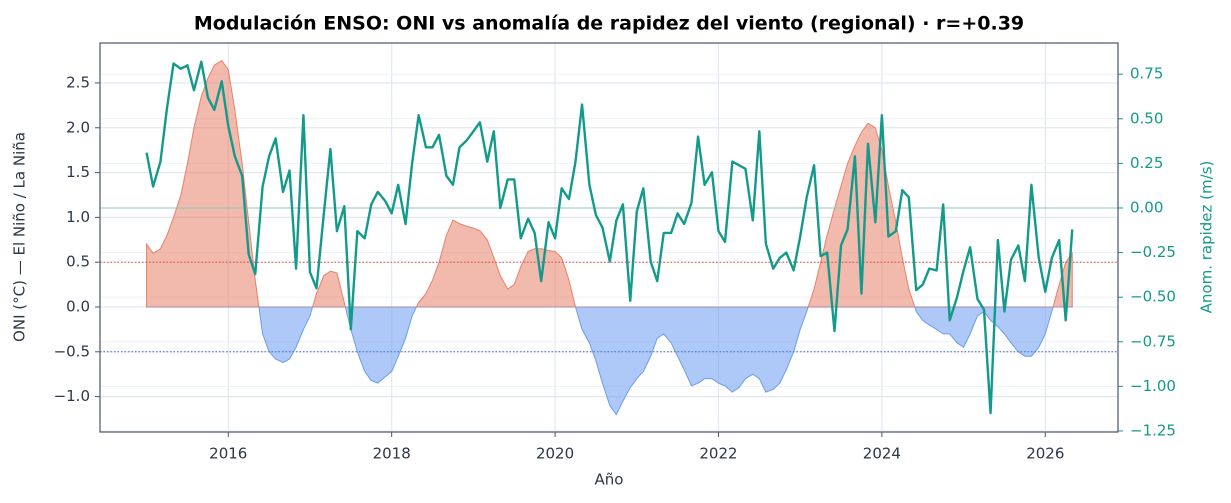 The image size is (1231, 503). What do you see at coordinates (78, 306) in the screenshot?
I see `y-tick-label: 0.0` at bounding box center [78, 306].